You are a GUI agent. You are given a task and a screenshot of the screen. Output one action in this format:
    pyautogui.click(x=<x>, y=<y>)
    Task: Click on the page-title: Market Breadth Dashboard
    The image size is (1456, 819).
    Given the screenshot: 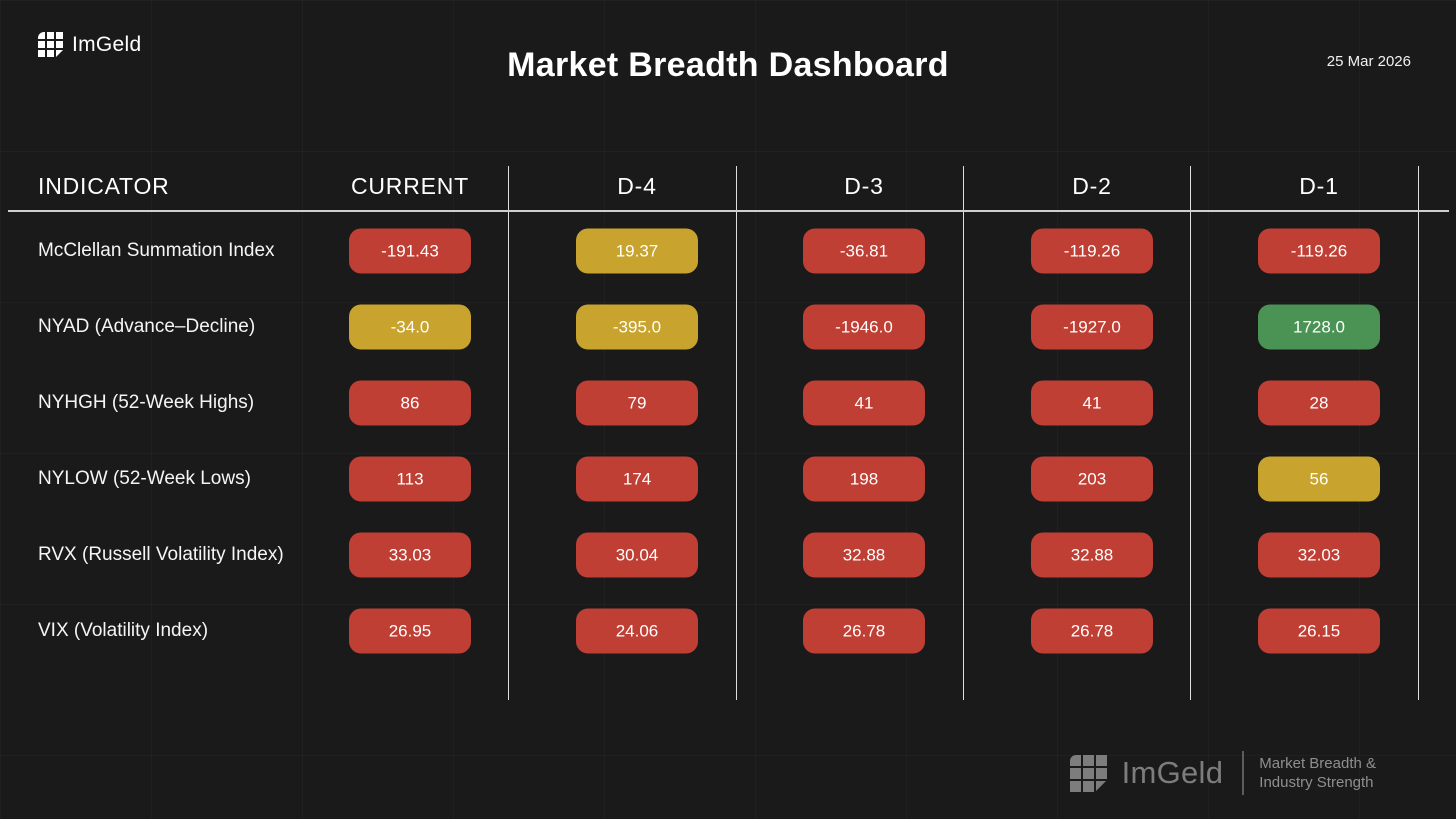 What is the action you would take?
    pyautogui.click(x=728, y=65)
    